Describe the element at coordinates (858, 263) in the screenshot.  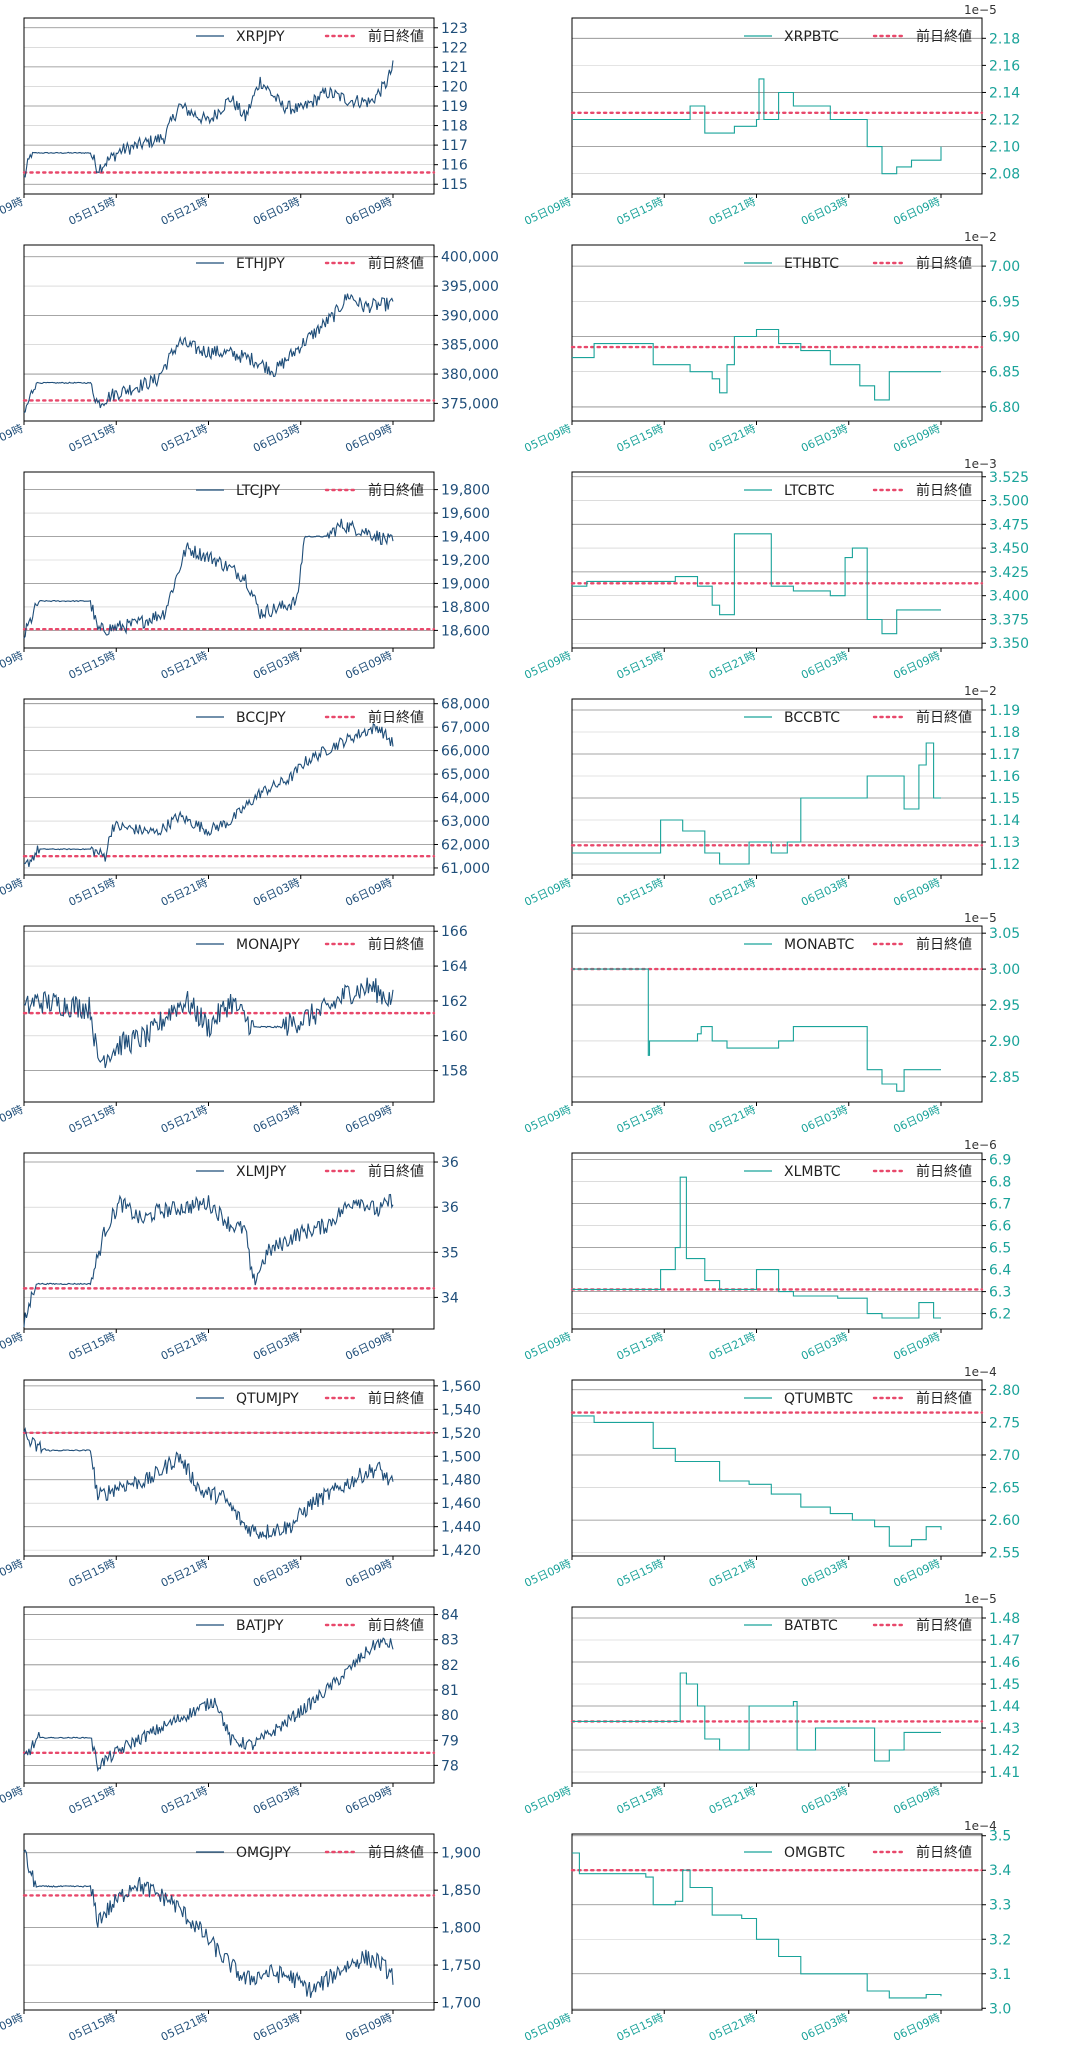
I see `legend: ETHBTC 前日終値` at that location.